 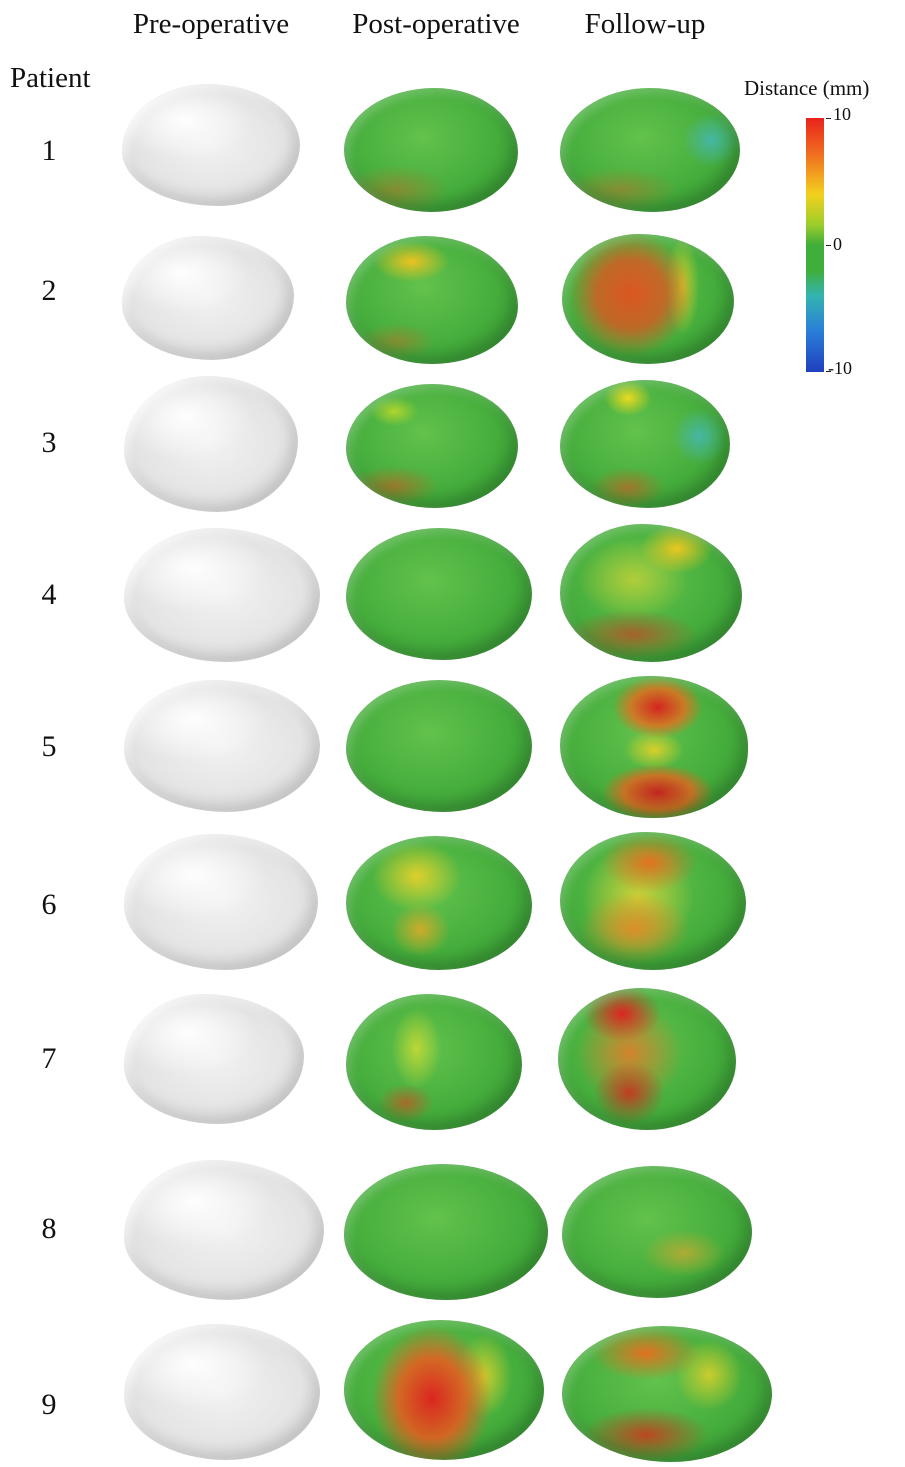 What do you see at coordinates (49, 1228) in the screenshot?
I see `patient-label: 8` at bounding box center [49, 1228].